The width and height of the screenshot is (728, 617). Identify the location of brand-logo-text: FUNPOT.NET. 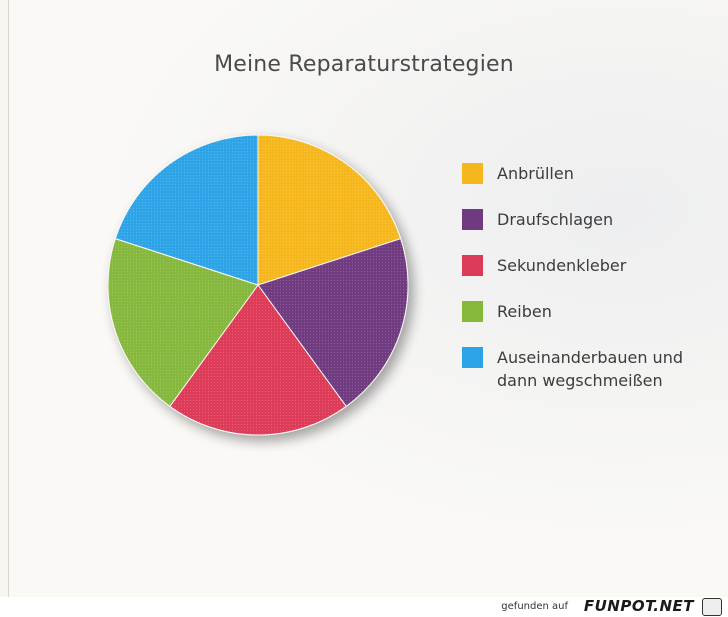
(638, 606).